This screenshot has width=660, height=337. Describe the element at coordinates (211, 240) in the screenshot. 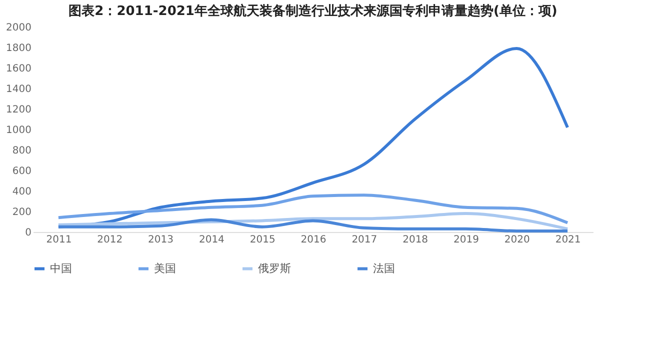

I see `x-tick-label: 2014` at that location.